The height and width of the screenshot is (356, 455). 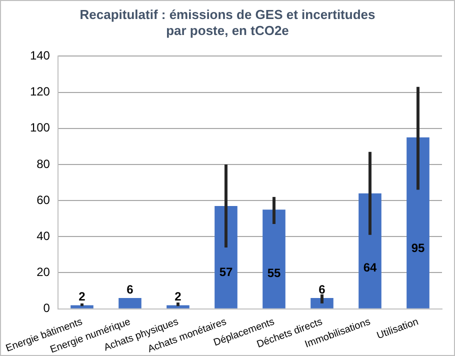 What do you see at coordinates (43, 163) in the screenshot?
I see `y-tick-label: 80` at bounding box center [43, 163].